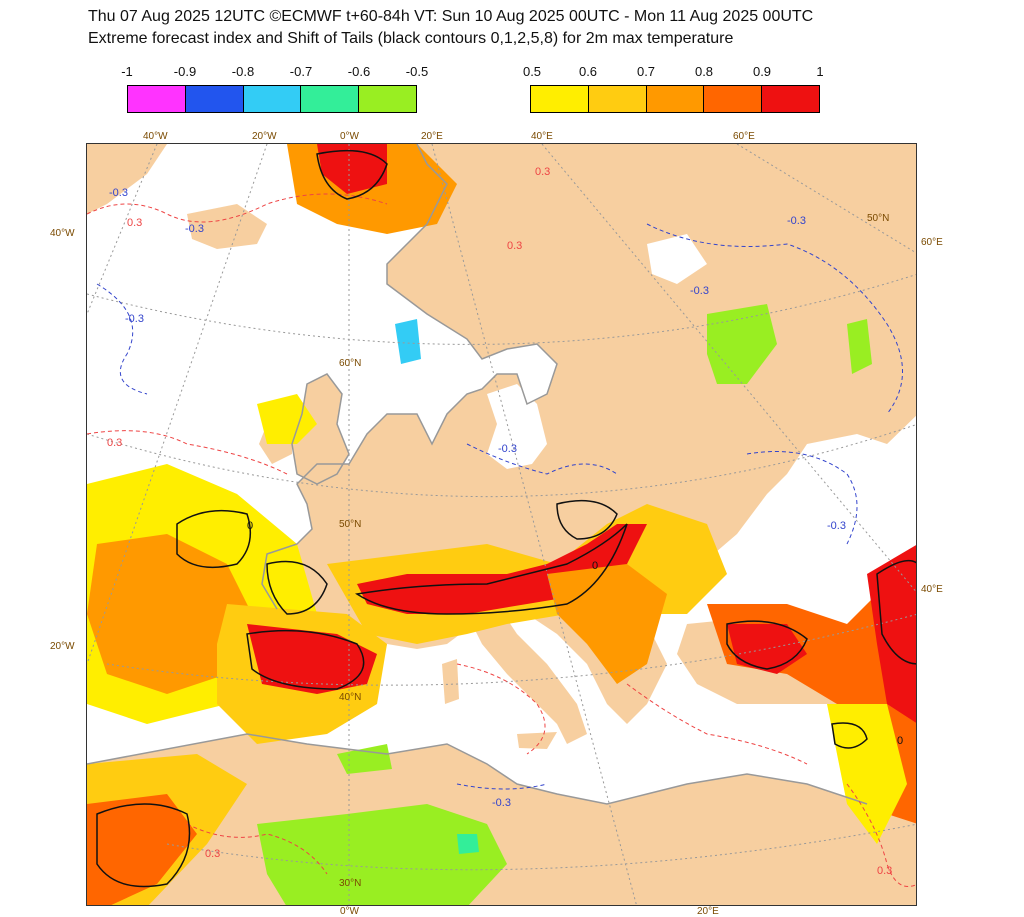 Image resolution: width=1024 pixels, height=917 pixels. What do you see at coordinates (677, 259) in the screenshot?
I see `white-sea` at bounding box center [677, 259].